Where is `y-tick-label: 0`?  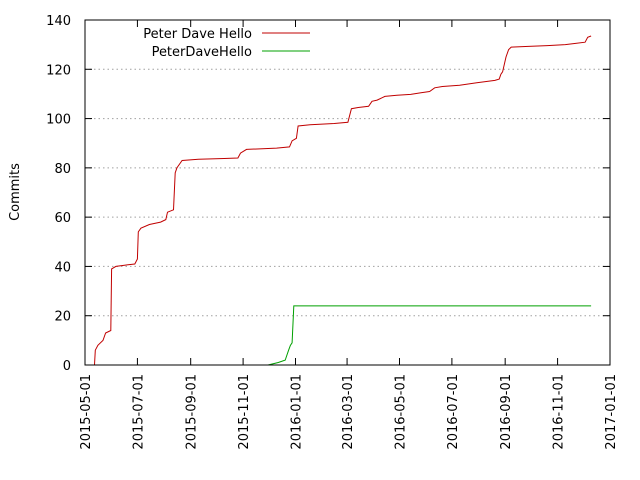
y-tick-label: 0 is located at coordinates (67, 366).